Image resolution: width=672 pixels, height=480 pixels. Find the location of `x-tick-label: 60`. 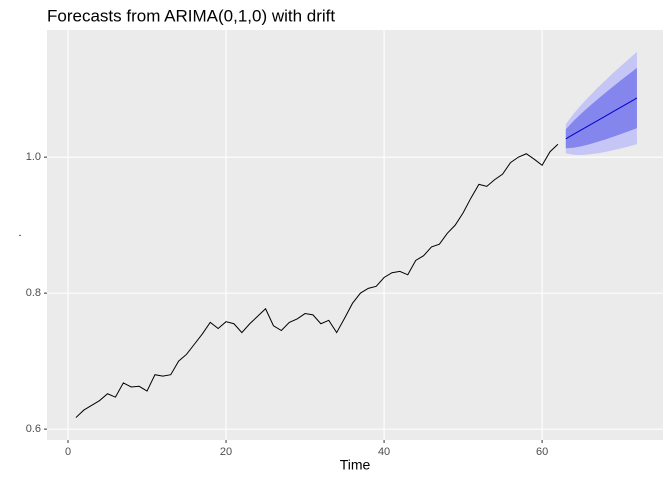

x-tick-label: 60 is located at coordinates (542, 452).